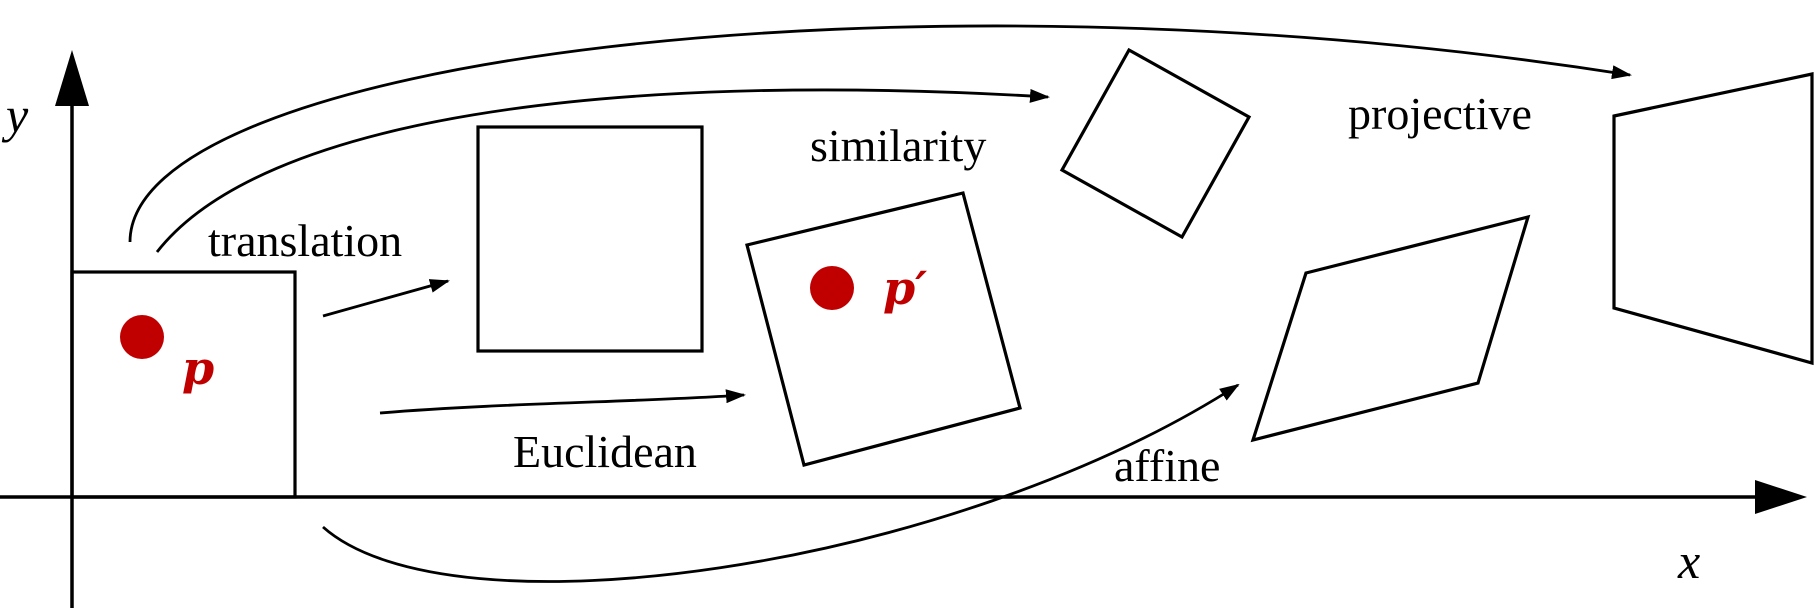 Image resolution: width=1817 pixels, height=613 pixels. I want to click on point-p-marker, so click(142, 337).